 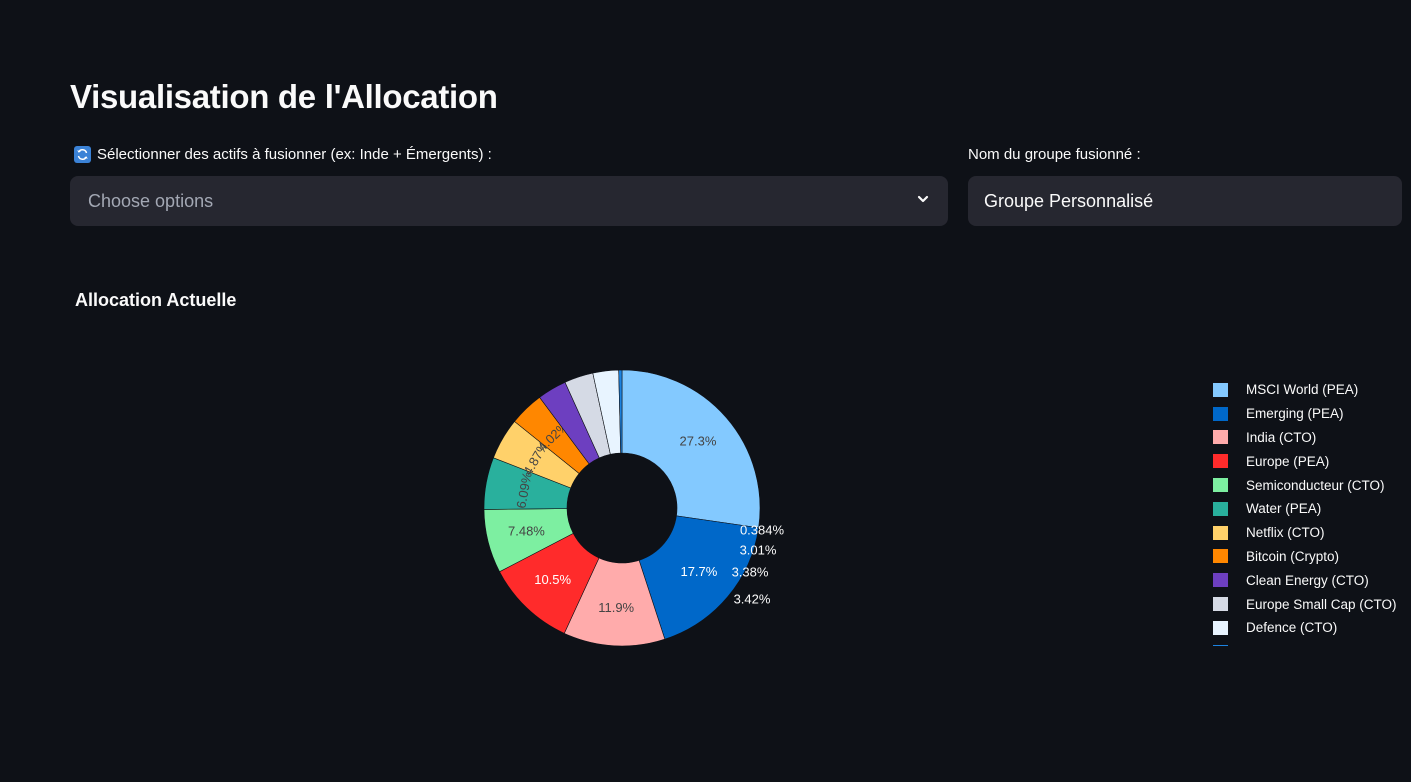 What do you see at coordinates (1293, 556) in the screenshot?
I see `legend-label: Bitcoin (Crypto)` at bounding box center [1293, 556].